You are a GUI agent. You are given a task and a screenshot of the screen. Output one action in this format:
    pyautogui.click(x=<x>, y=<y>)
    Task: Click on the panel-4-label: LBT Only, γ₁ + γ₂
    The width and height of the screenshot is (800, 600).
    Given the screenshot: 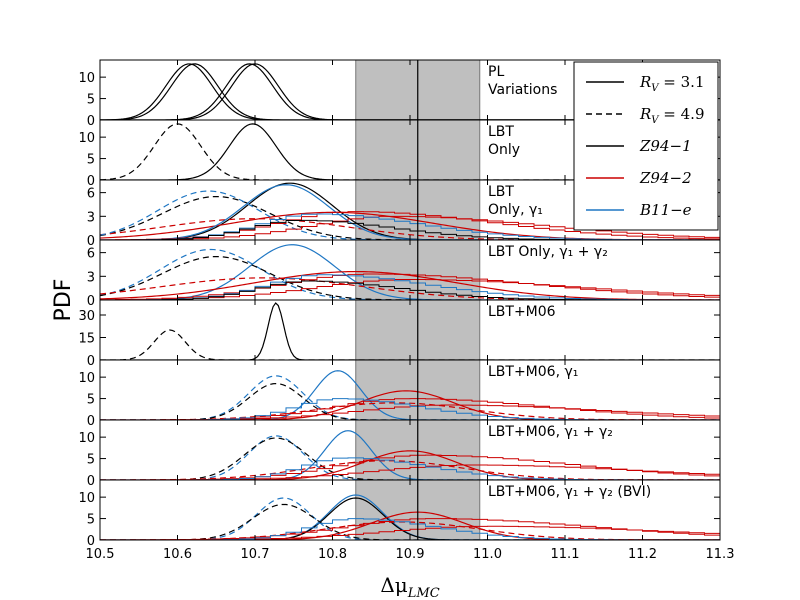 What is the action you would take?
    pyautogui.click(x=548, y=252)
    